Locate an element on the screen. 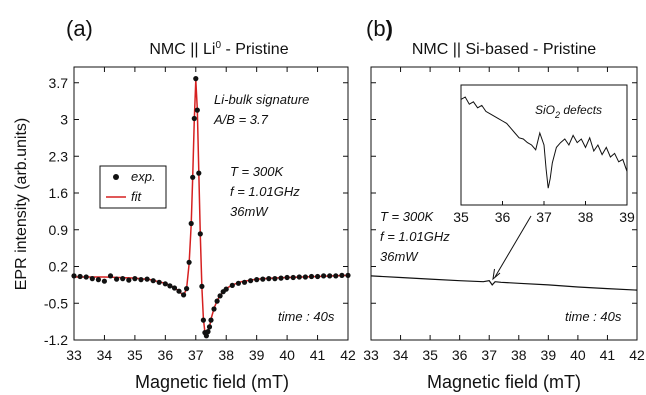 The image size is (646, 395). annotation-temp: T = 300K is located at coordinates (257, 171).